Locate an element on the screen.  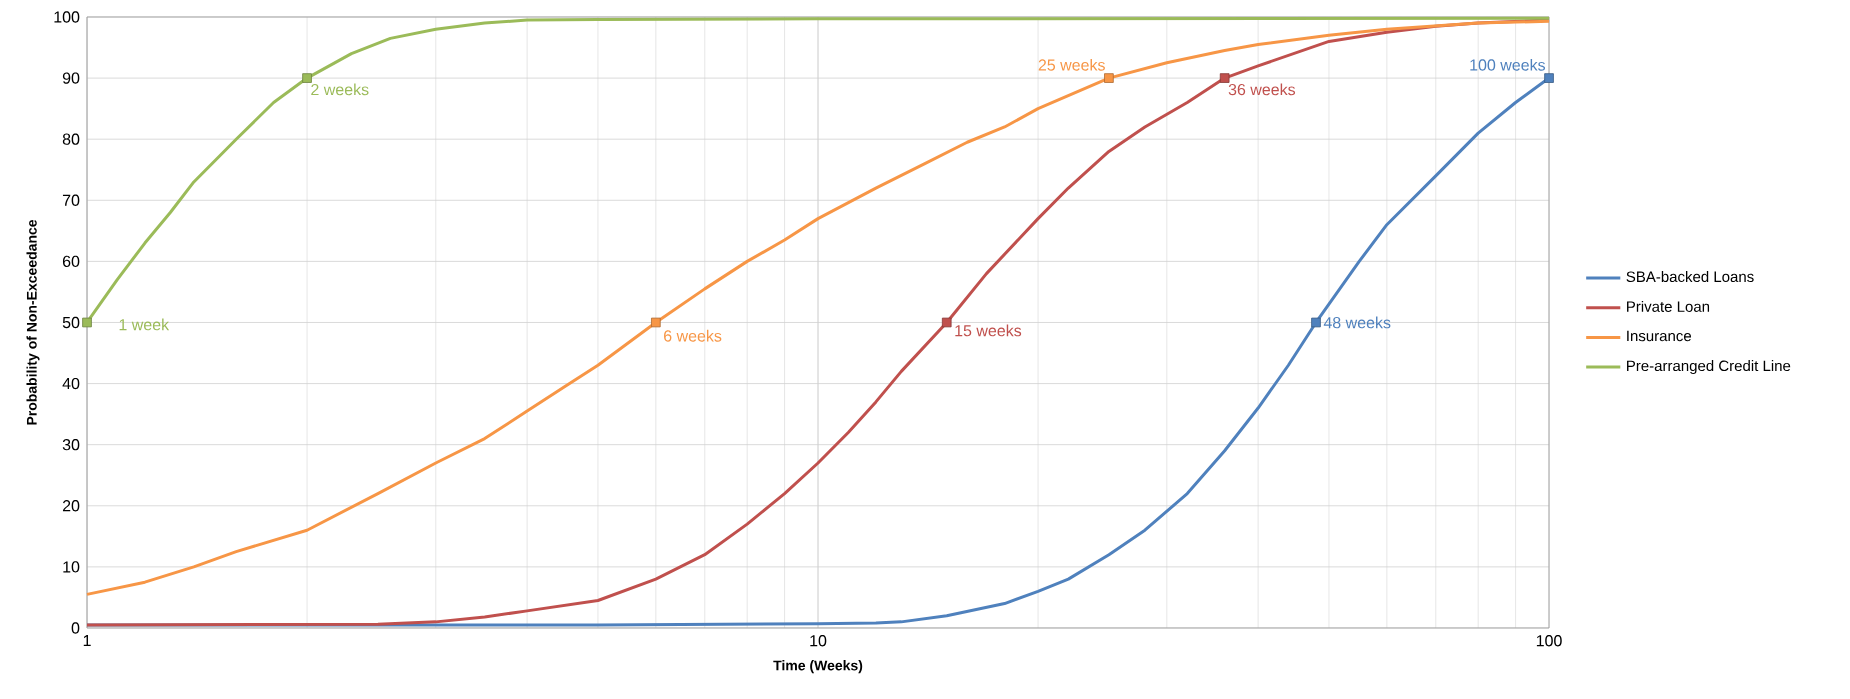
x-tick-label: 10 is located at coordinates (818, 641).